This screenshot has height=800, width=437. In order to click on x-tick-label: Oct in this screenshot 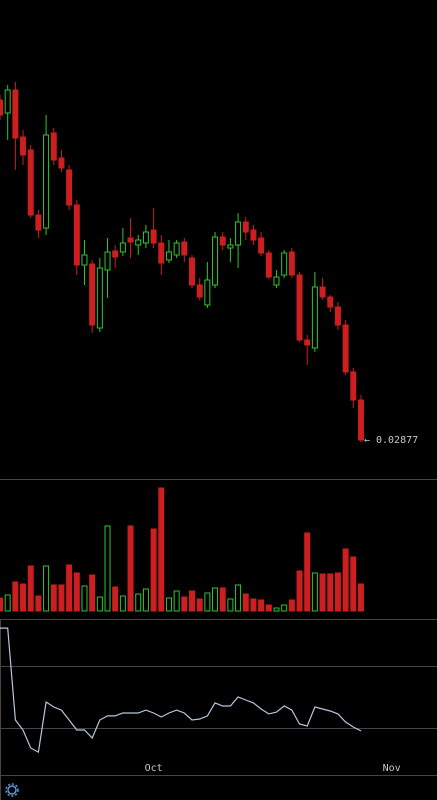, I will do `click(154, 768)`.